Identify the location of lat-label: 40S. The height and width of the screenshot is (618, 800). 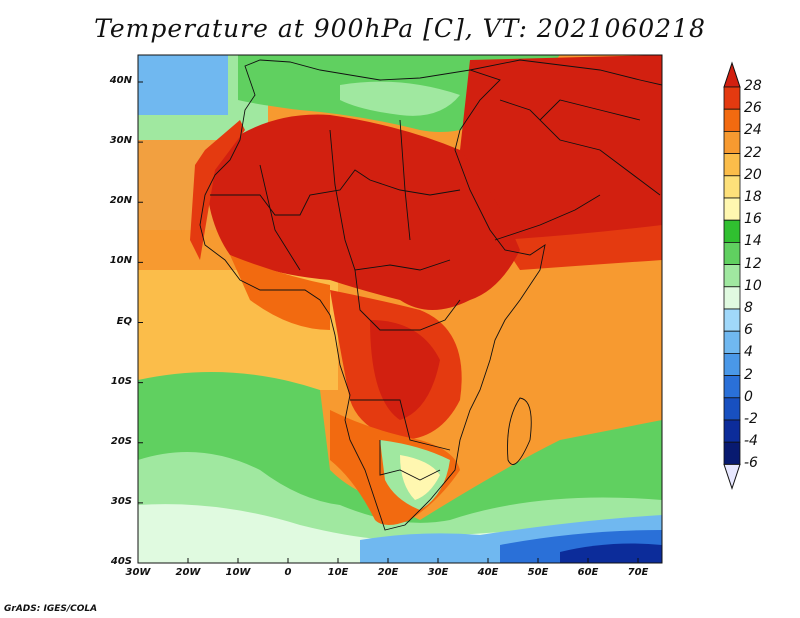
(121, 561).